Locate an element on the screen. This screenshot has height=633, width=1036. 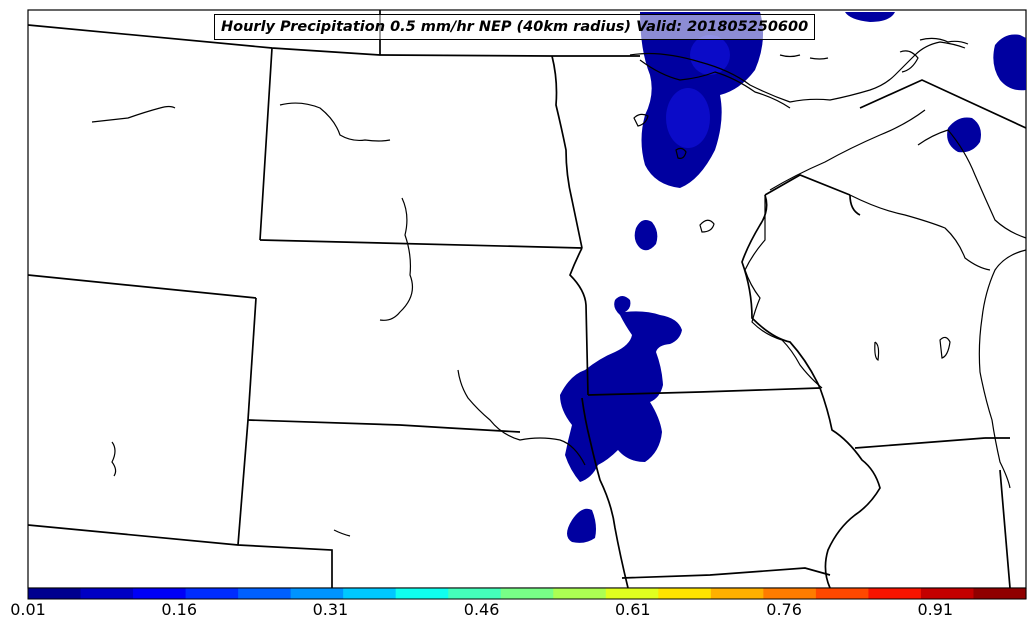
north-shore-segments is located at coordinates (804, 57).